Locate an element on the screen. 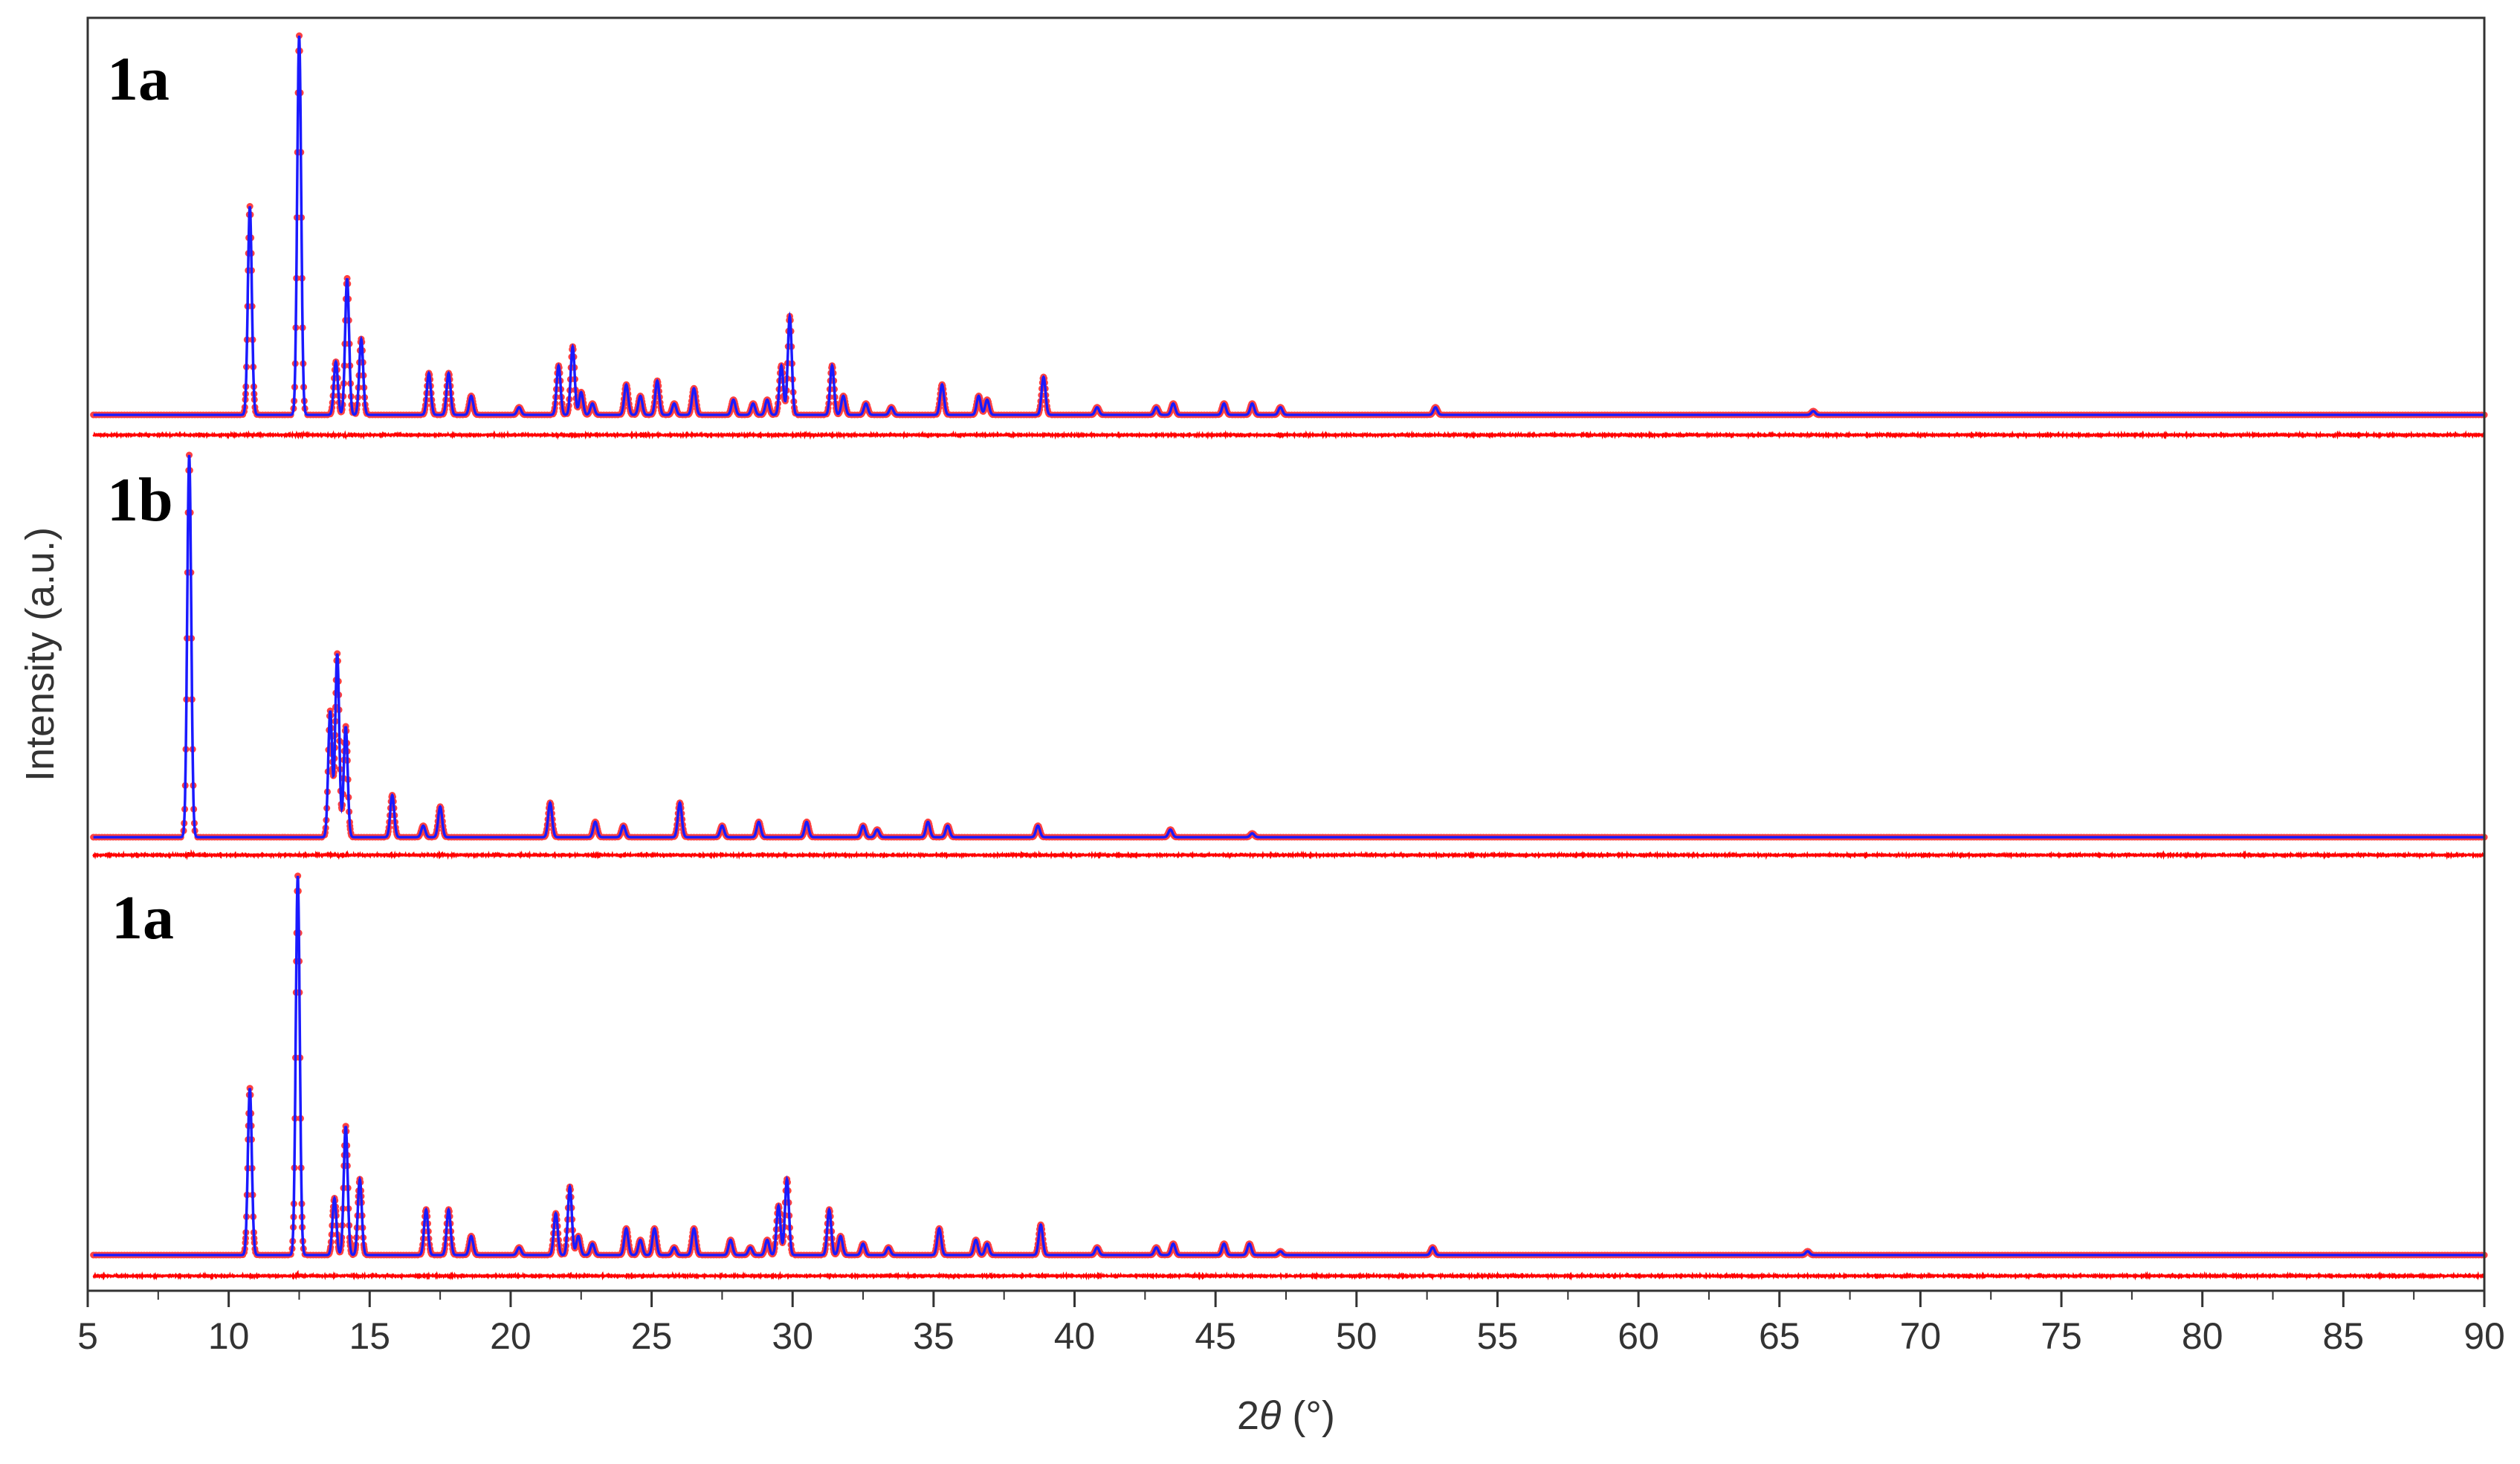 Image resolution: width=2520 pixels, height=1464 pixels. x-tick-label-35: 35 is located at coordinates (934, 1336).